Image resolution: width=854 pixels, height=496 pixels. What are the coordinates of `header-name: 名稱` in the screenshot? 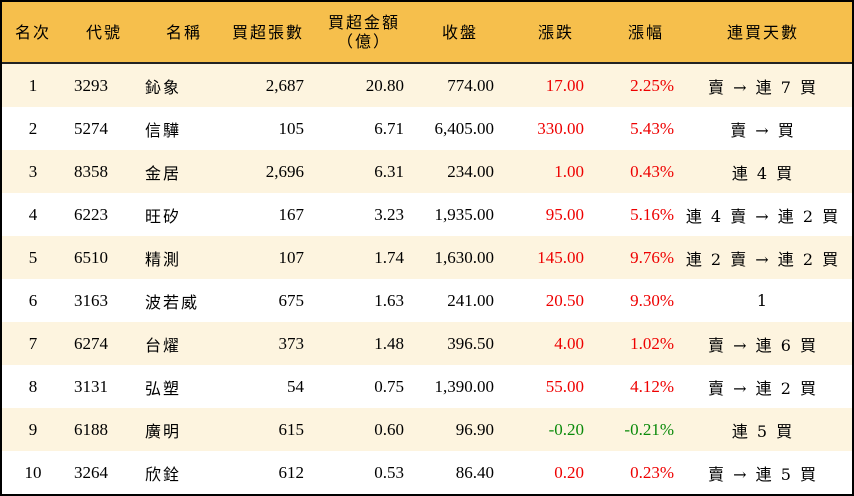 It's located at (184, 33).